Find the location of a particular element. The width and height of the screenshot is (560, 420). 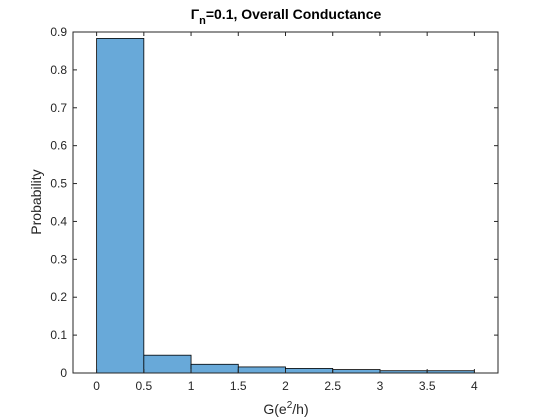

x-tick-label: 4 is located at coordinates (474, 386).